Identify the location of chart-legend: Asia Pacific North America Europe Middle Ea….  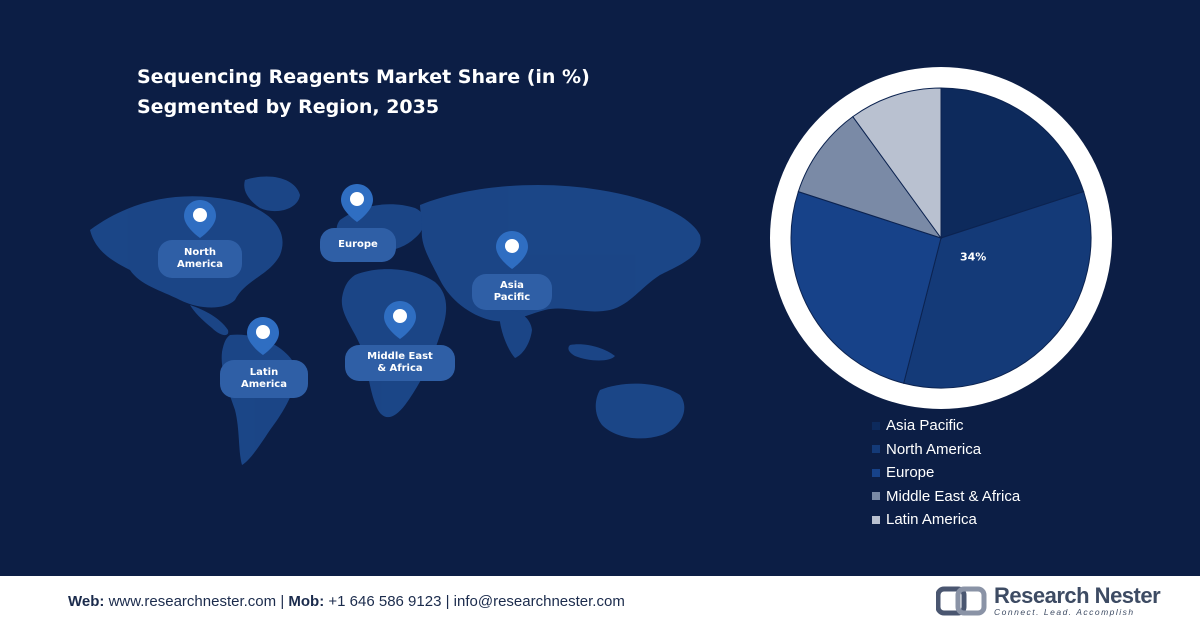
(946, 473).